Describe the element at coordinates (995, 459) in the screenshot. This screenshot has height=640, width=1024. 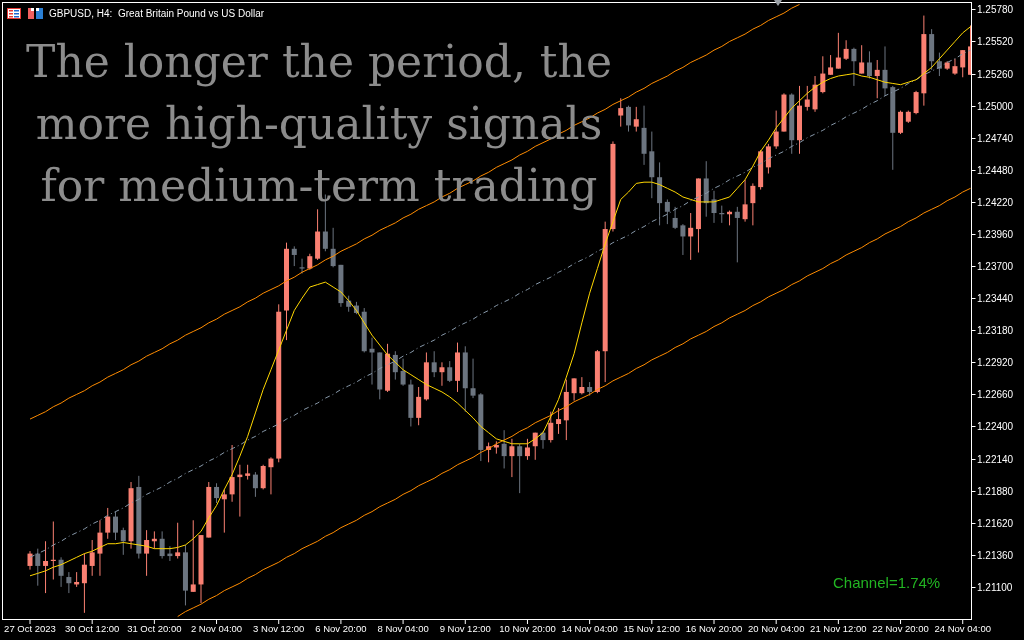
I see `y-tick-label: 1.22140` at that location.